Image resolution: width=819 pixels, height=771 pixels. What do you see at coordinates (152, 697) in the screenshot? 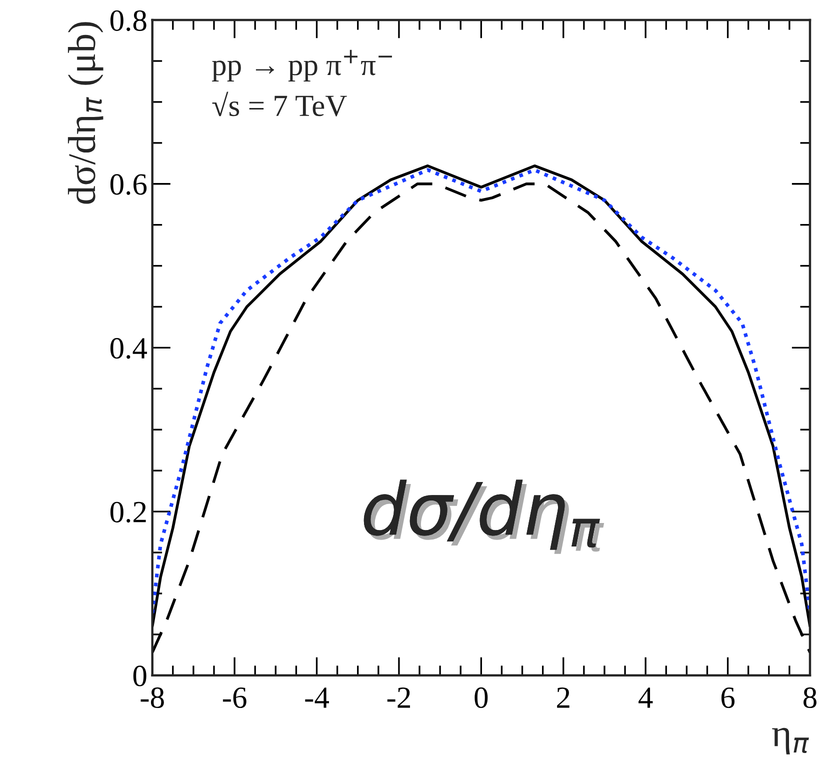
I see `x-tick-label: -8` at bounding box center [152, 697].